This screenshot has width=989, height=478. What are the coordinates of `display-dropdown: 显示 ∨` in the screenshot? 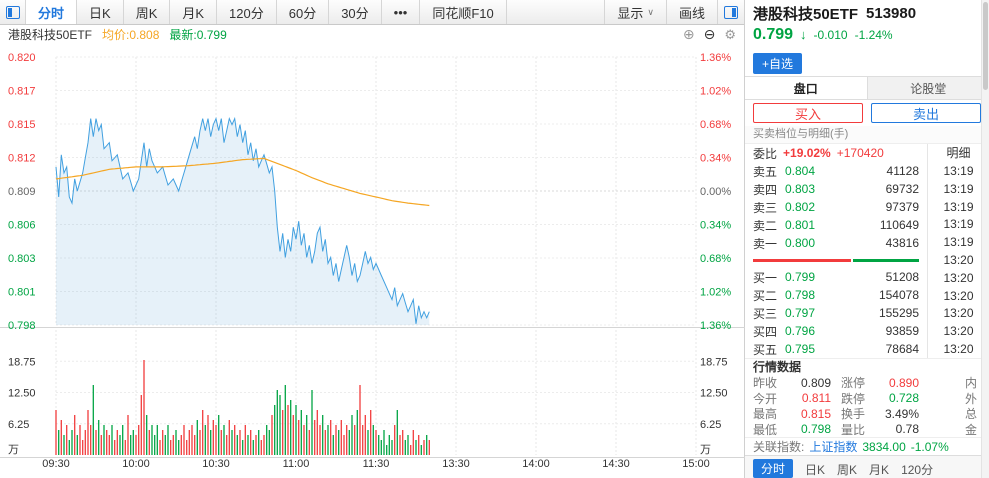 It's located at (635, 12).